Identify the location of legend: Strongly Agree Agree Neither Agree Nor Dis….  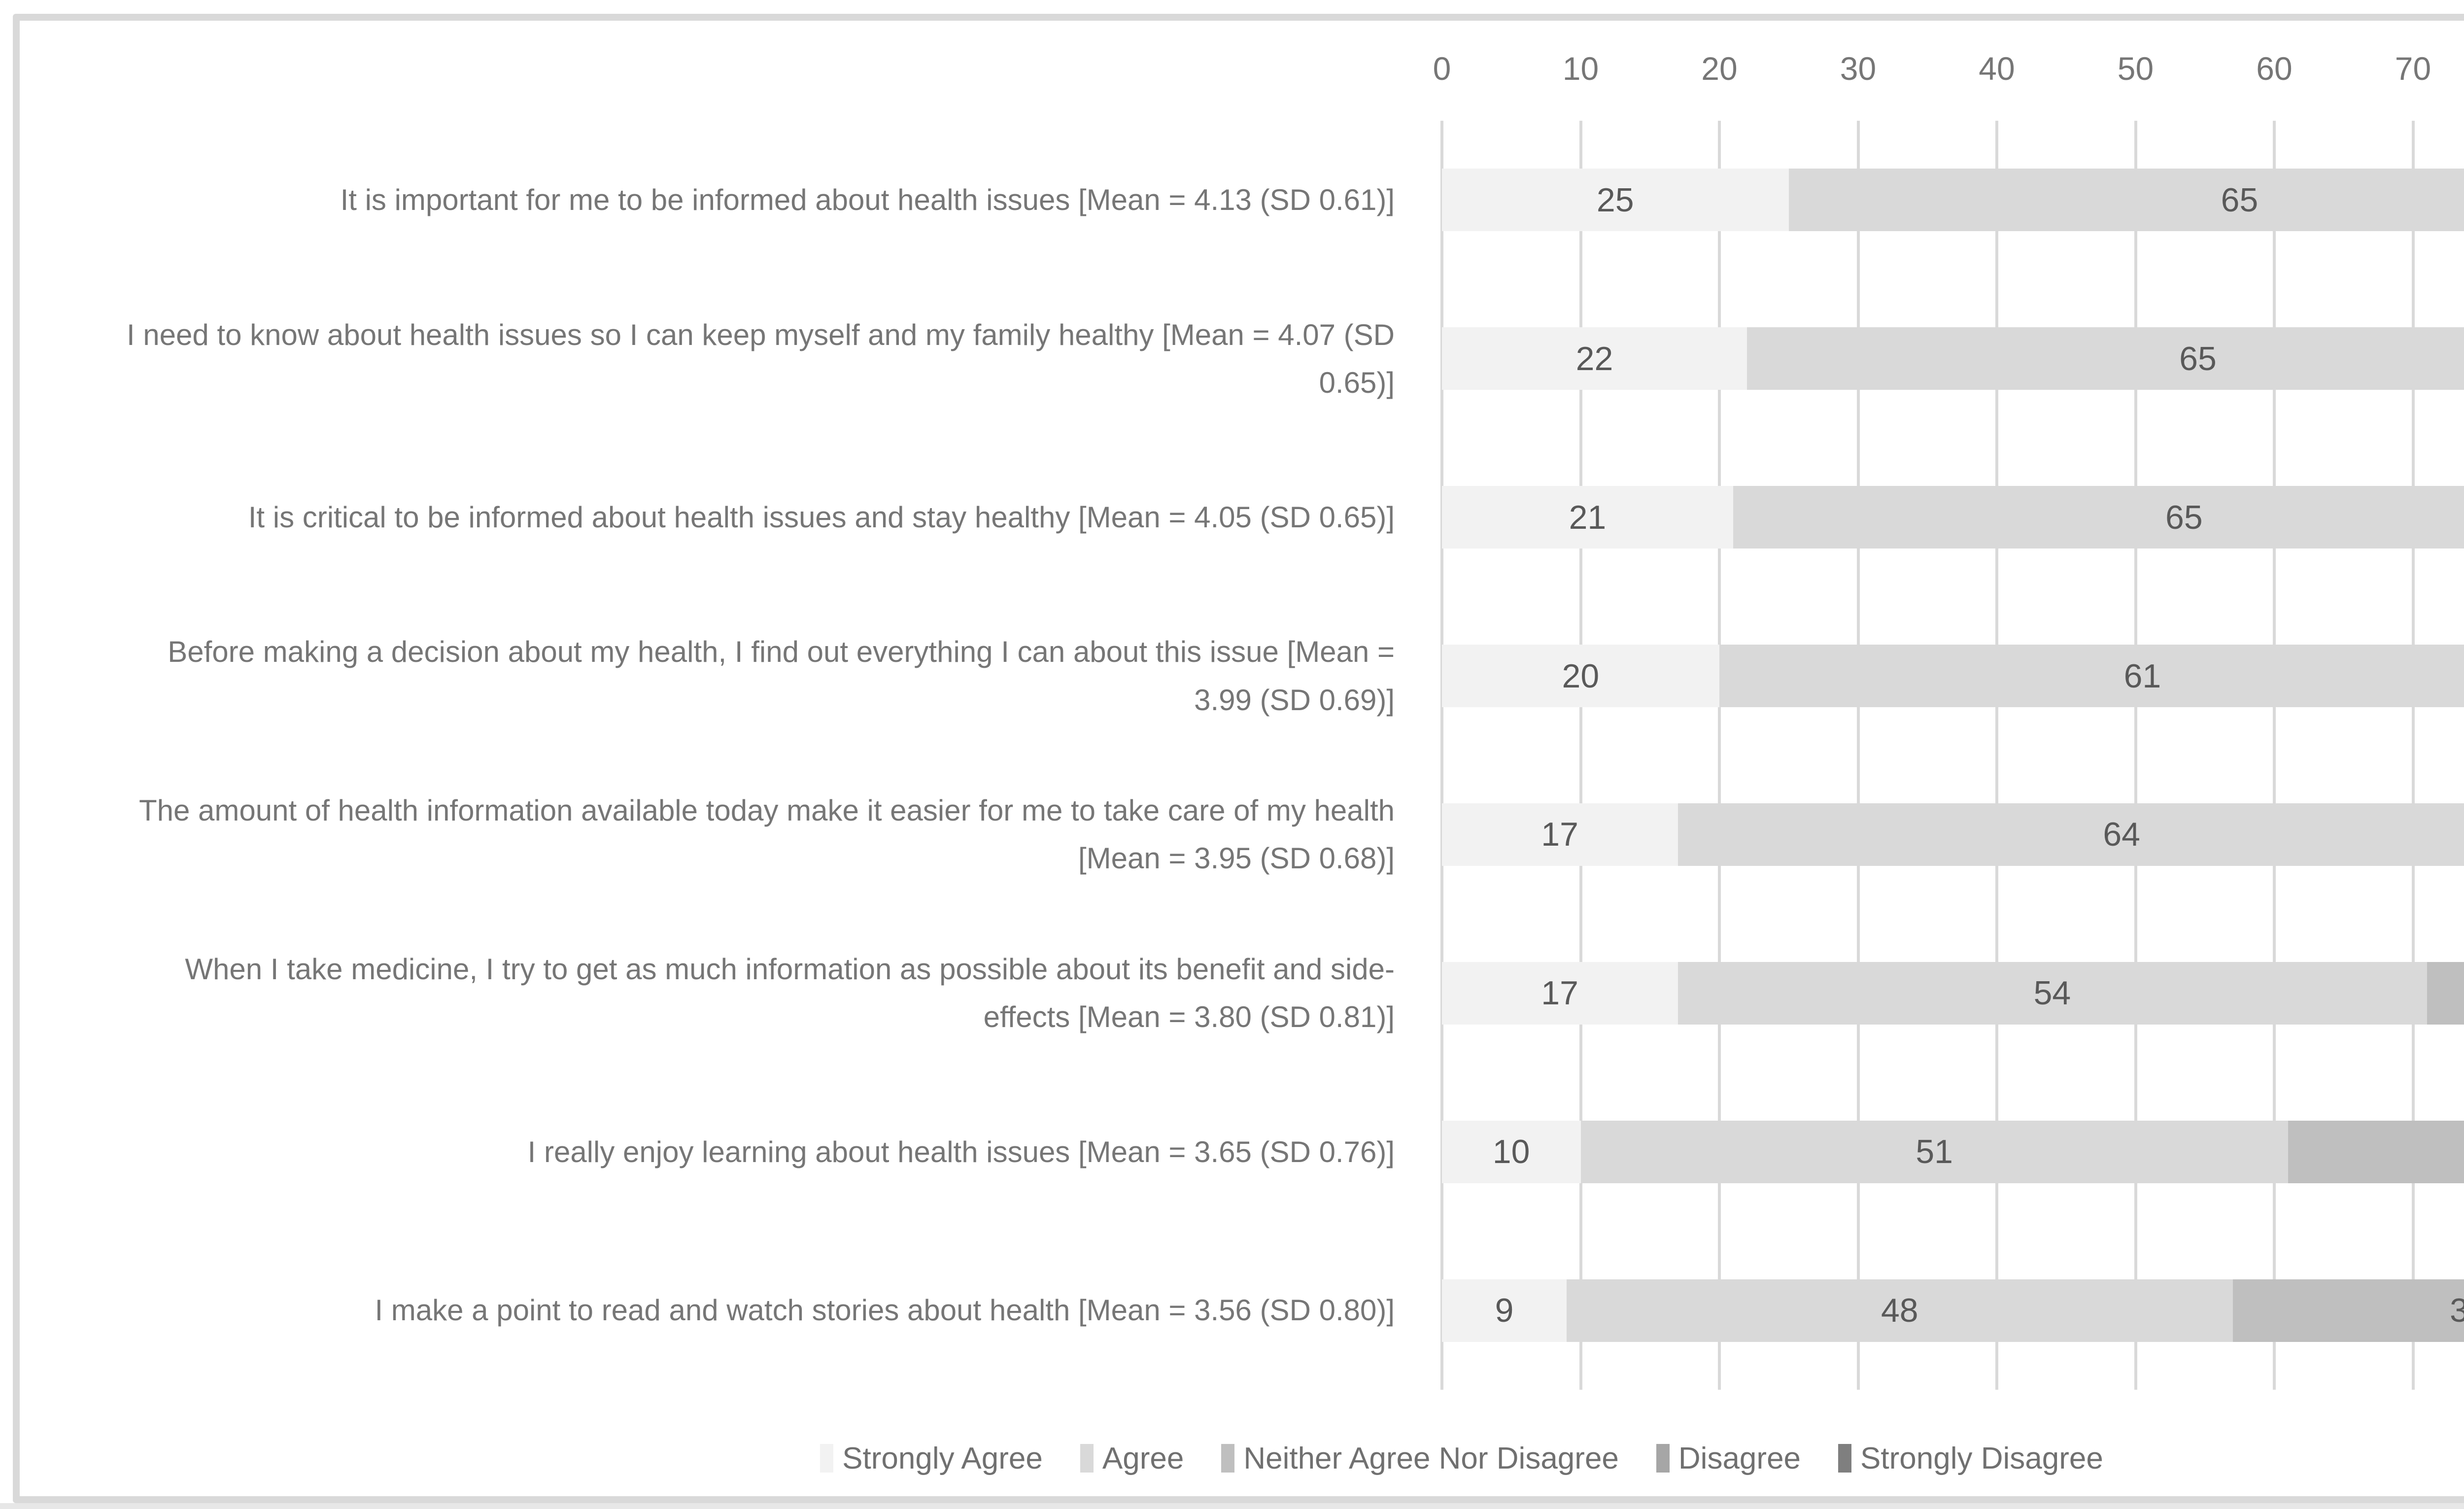
(1242, 1458).